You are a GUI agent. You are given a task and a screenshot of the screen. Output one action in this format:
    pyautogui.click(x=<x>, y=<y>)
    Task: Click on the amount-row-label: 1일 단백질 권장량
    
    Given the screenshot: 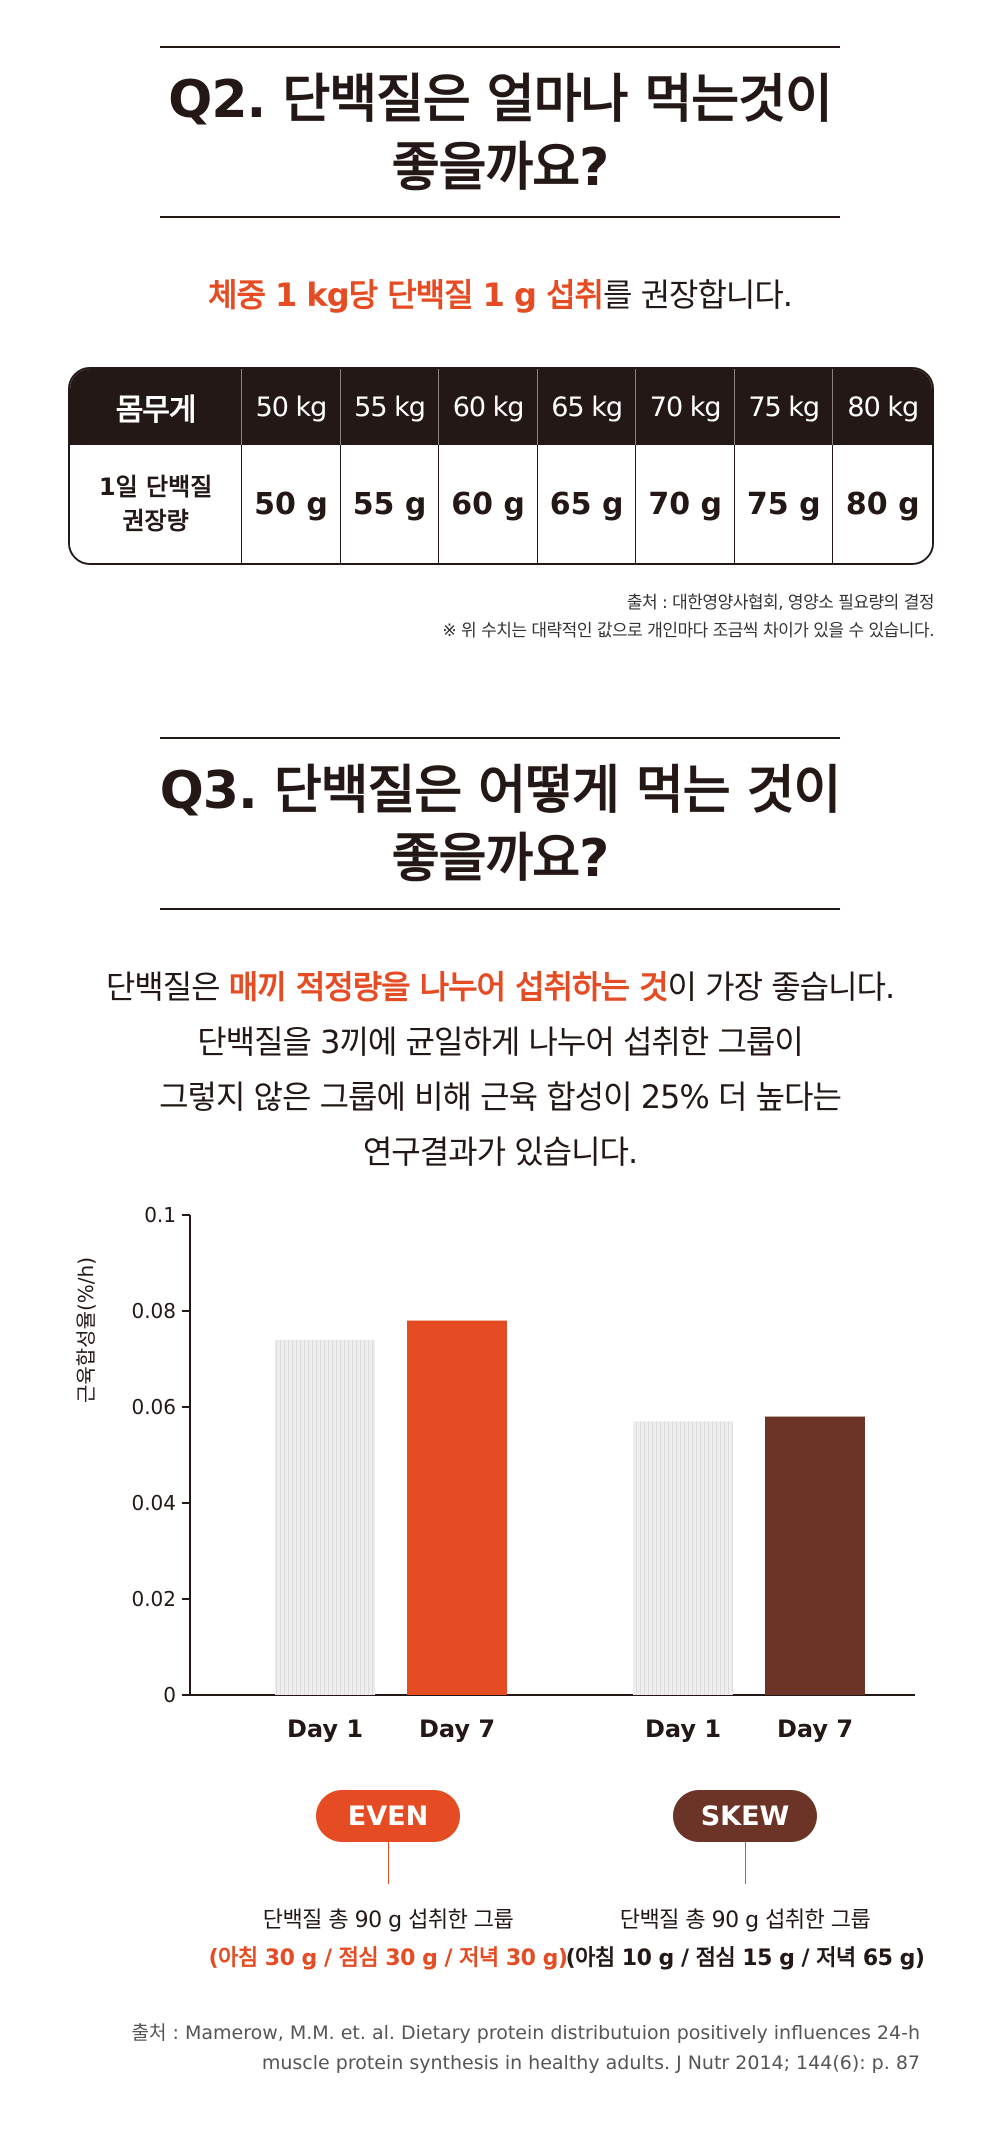 What is the action you would take?
    pyautogui.click(x=156, y=504)
    